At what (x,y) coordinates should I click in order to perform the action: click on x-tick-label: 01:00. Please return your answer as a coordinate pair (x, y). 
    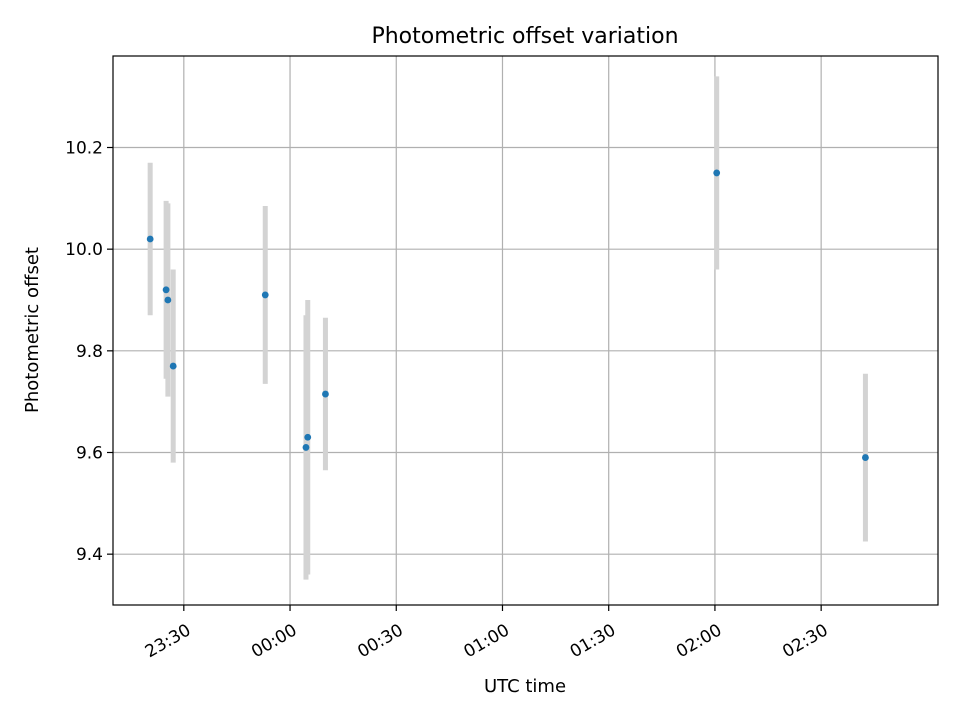
    Looking at the image, I should click on (487, 641).